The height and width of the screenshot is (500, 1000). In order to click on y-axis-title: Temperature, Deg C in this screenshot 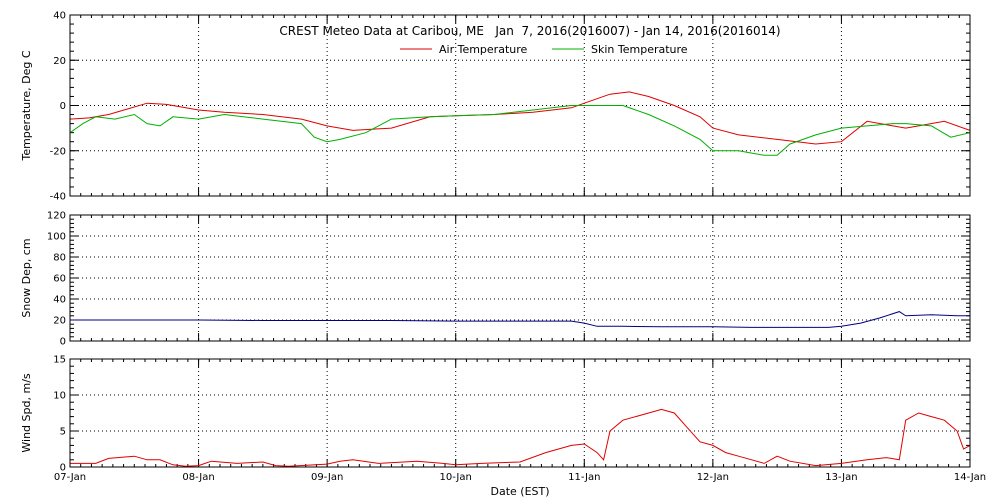, I will do `click(26, 105)`.